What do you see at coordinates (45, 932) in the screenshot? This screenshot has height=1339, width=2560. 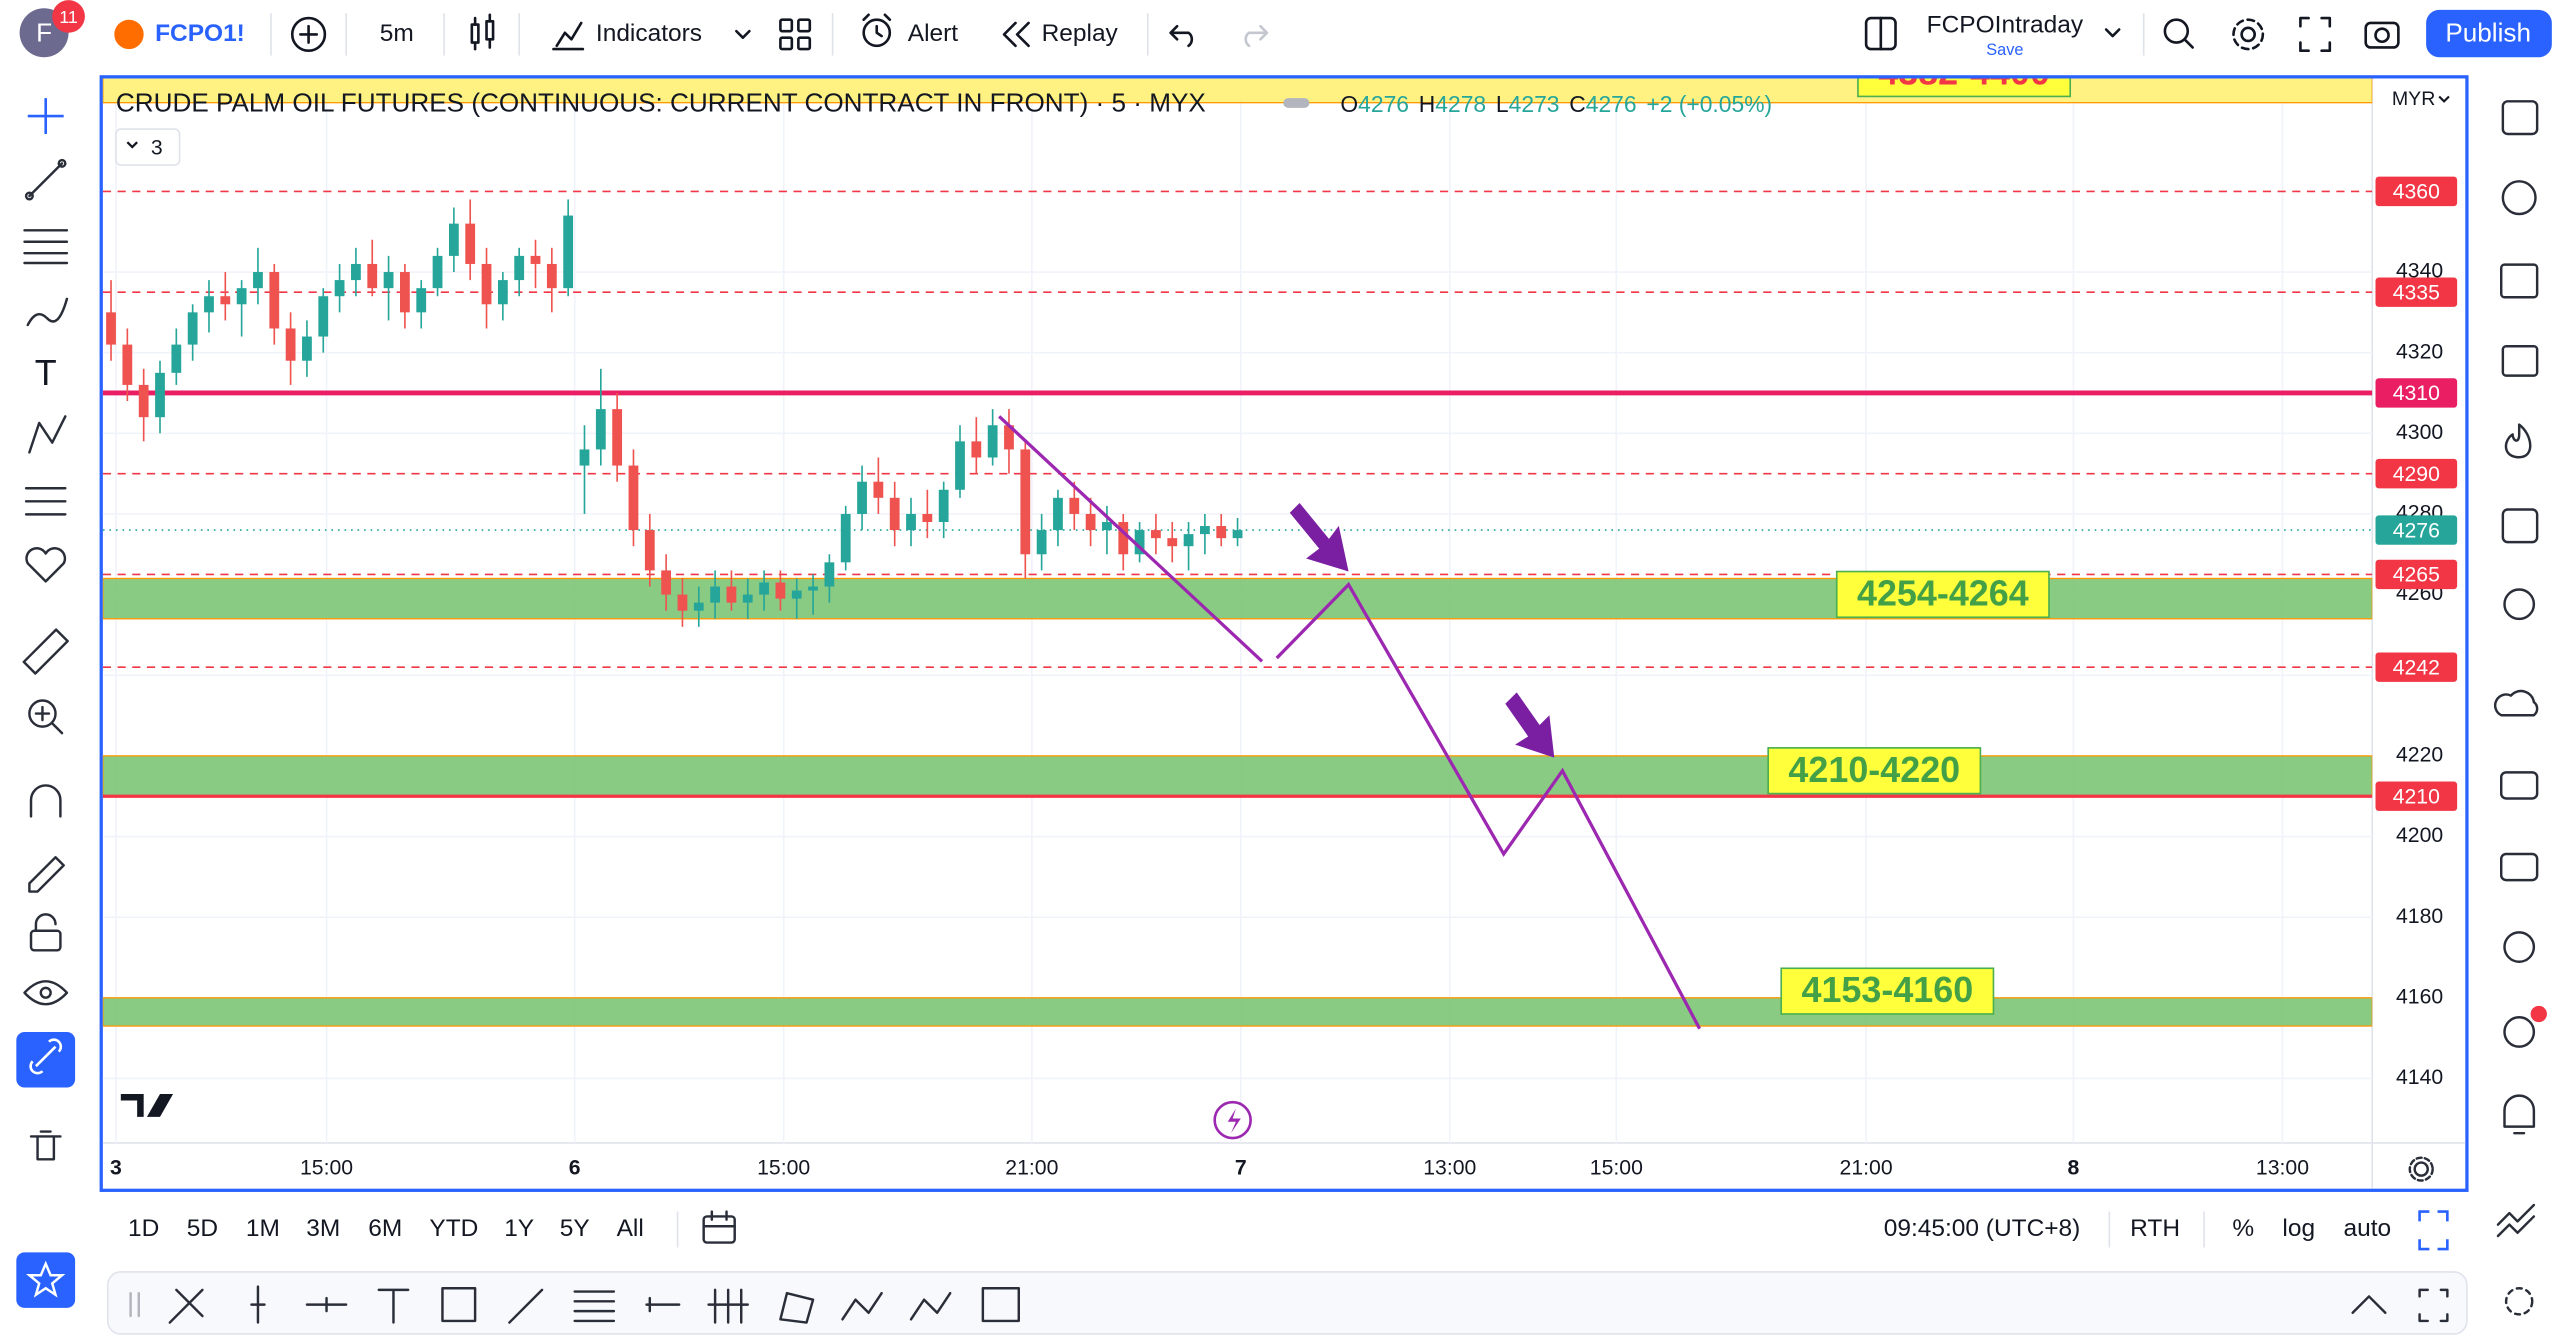 I see `lock-tool` at bounding box center [45, 932].